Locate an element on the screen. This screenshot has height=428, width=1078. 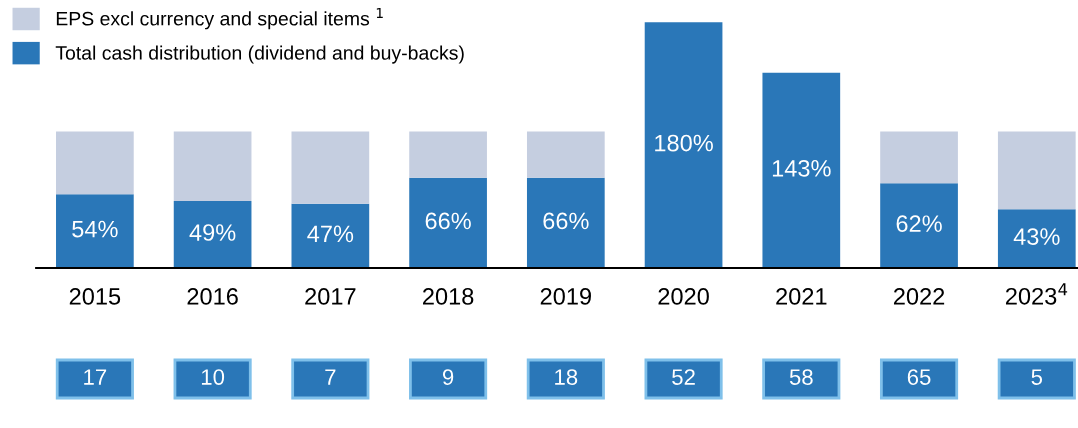
x-tick-label: 2021 is located at coordinates (801, 296).